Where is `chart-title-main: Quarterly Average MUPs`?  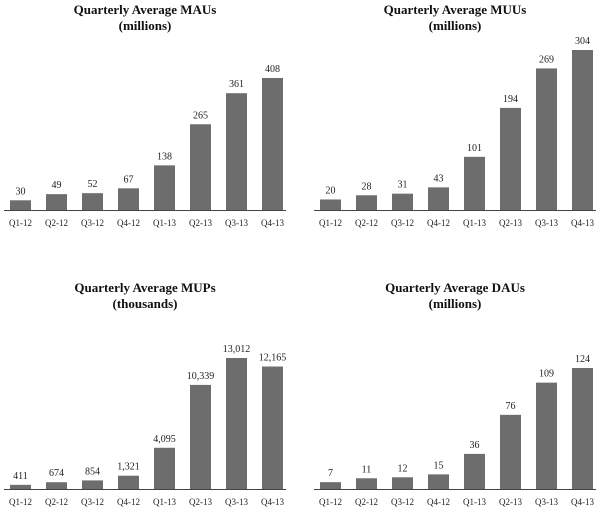
chart-title-main: Quarterly Average MUPs is located at coordinates (145, 287).